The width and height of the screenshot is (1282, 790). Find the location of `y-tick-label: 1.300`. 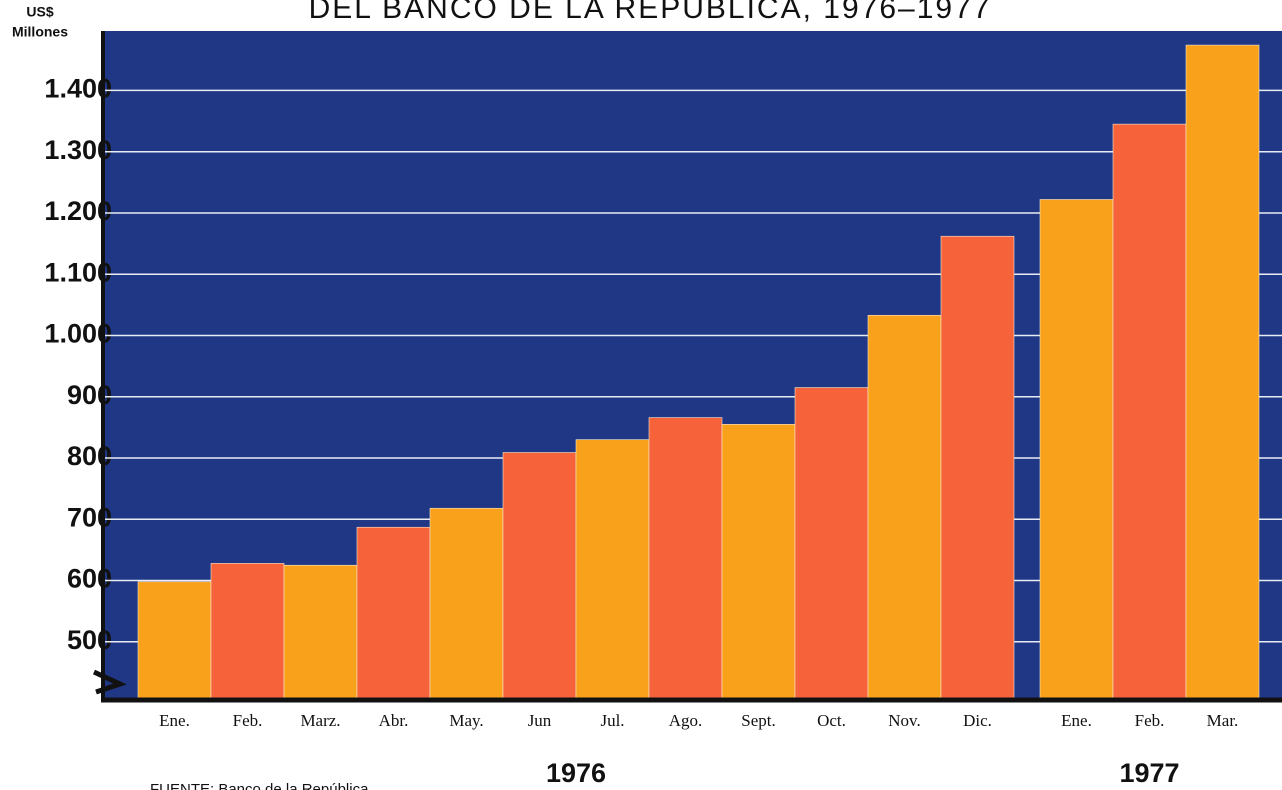

y-tick-label: 1.300 is located at coordinates (78, 150).